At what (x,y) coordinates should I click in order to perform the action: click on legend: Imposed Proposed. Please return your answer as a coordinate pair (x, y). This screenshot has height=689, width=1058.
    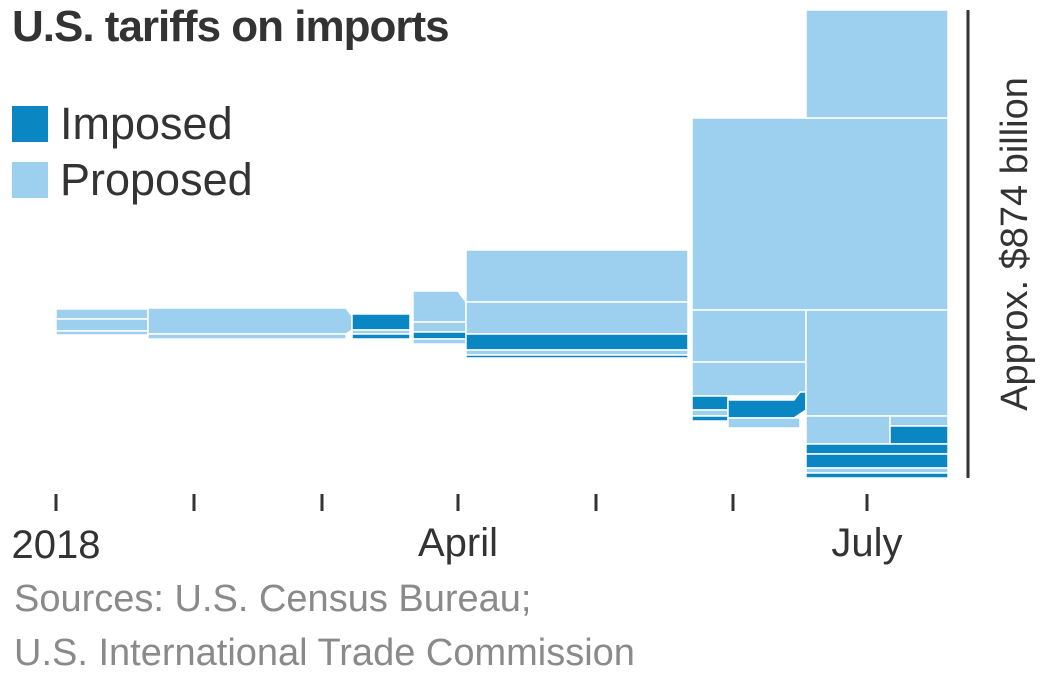
    Looking at the image, I should click on (132, 152).